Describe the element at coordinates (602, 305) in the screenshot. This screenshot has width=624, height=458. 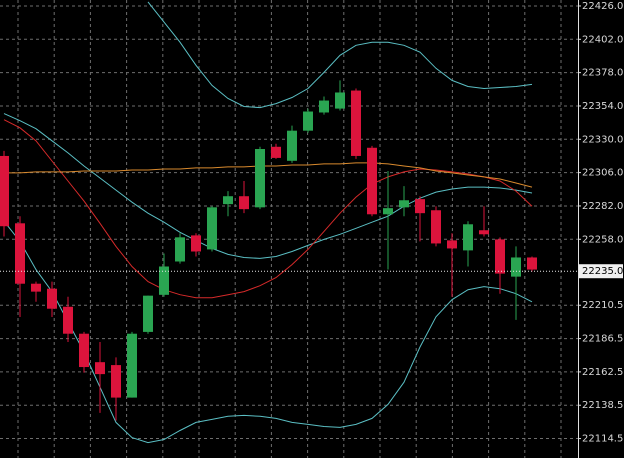
I see `y-tick-label: 22210.5` at that location.